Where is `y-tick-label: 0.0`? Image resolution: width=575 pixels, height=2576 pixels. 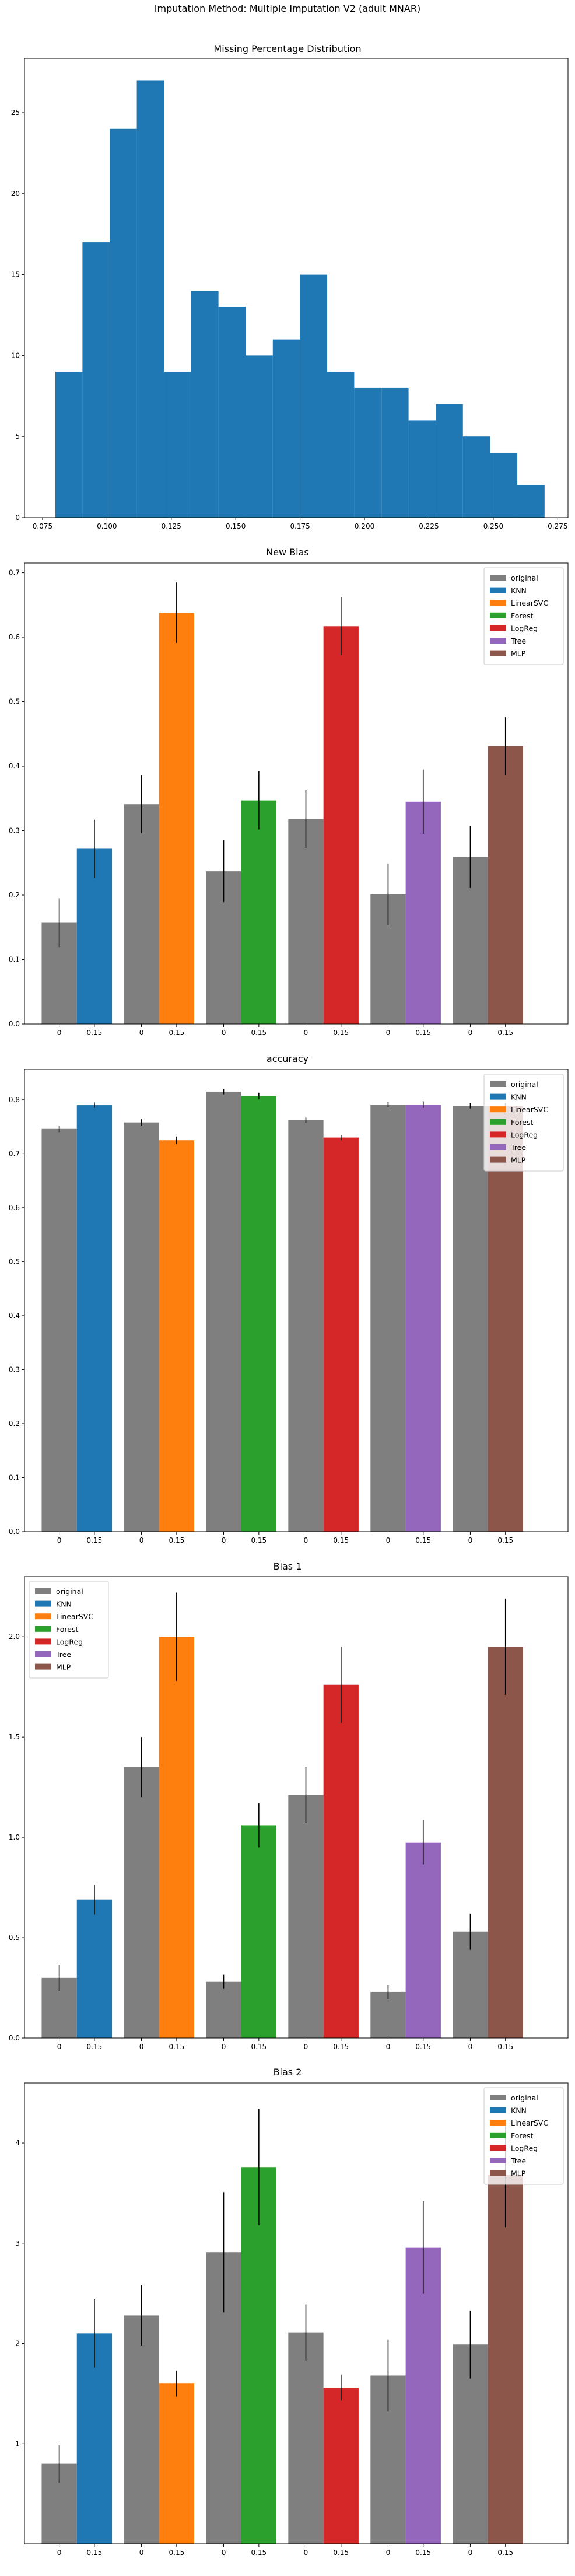
y-tick-label: 0.0 is located at coordinates (14, 1532).